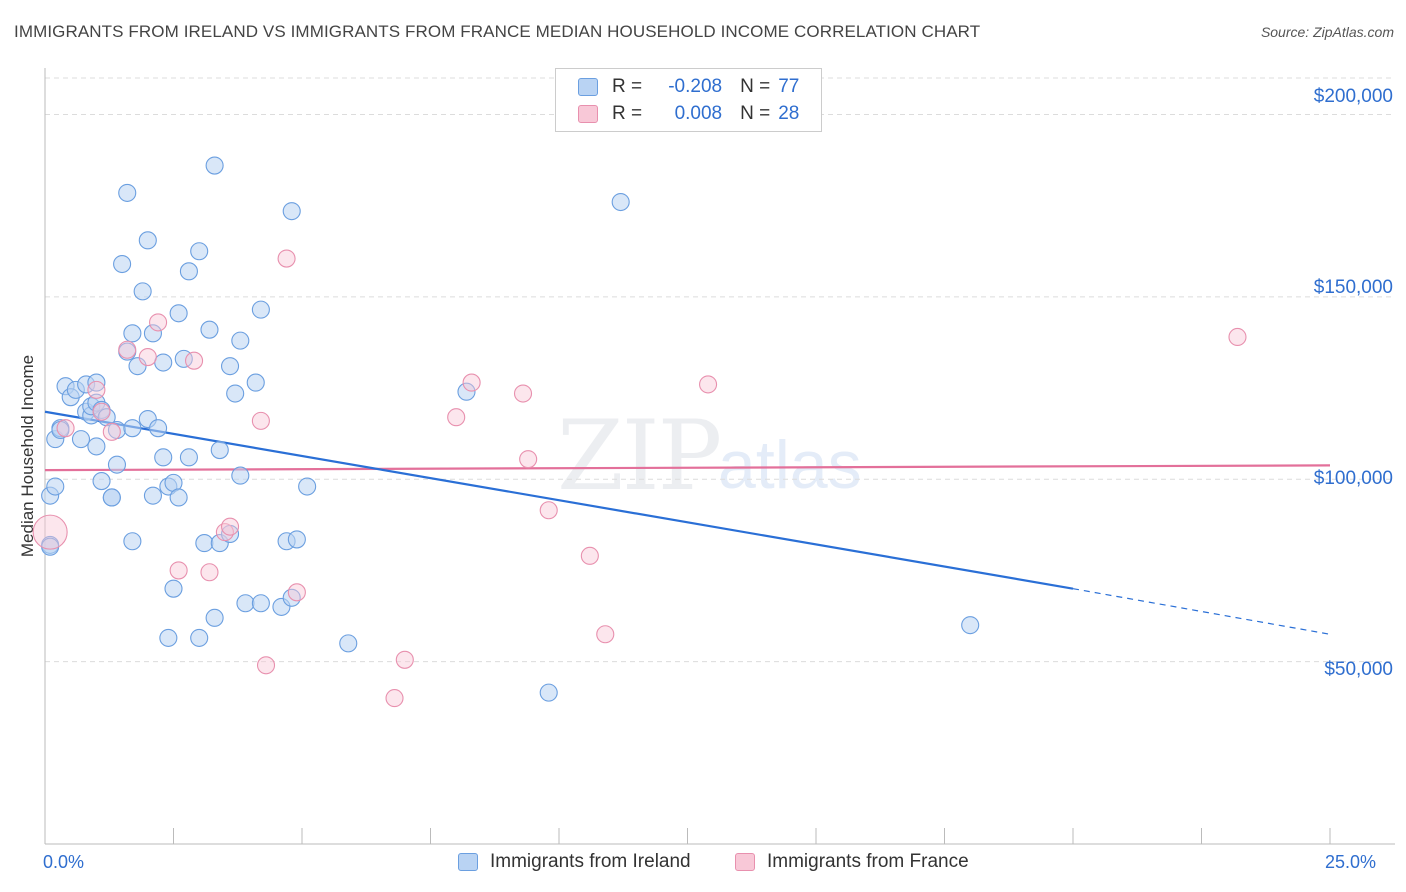  I want to click on legend-label-ireland: Immigrants from Ireland, so click(590, 861).